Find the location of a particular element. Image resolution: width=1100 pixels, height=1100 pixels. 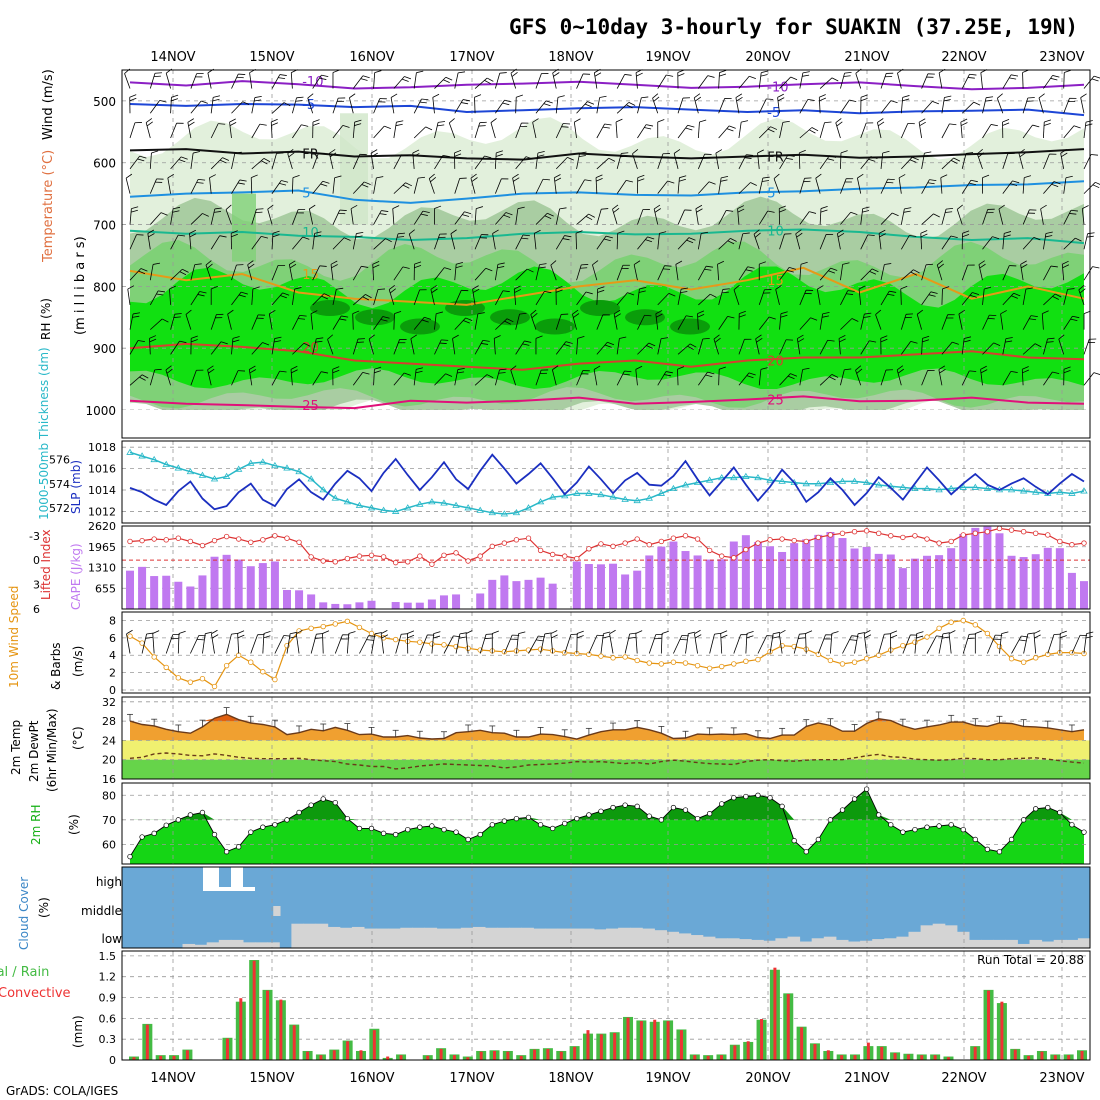

rh-core is located at coordinates (645, 317).